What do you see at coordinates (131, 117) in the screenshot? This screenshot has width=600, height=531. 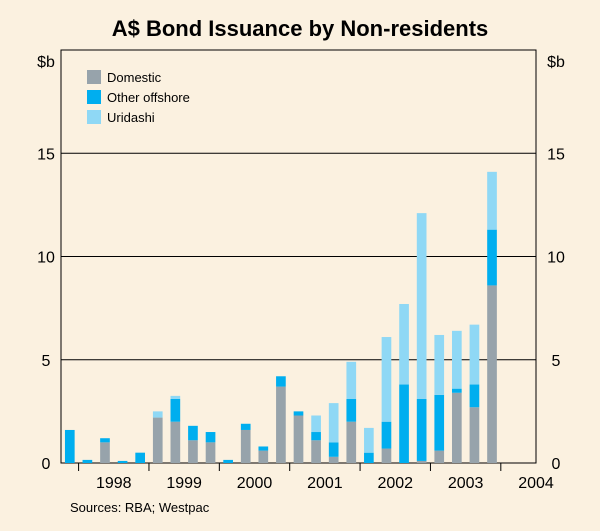 I see `legend-label-2: Uridashi` at bounding box center [131, 117].